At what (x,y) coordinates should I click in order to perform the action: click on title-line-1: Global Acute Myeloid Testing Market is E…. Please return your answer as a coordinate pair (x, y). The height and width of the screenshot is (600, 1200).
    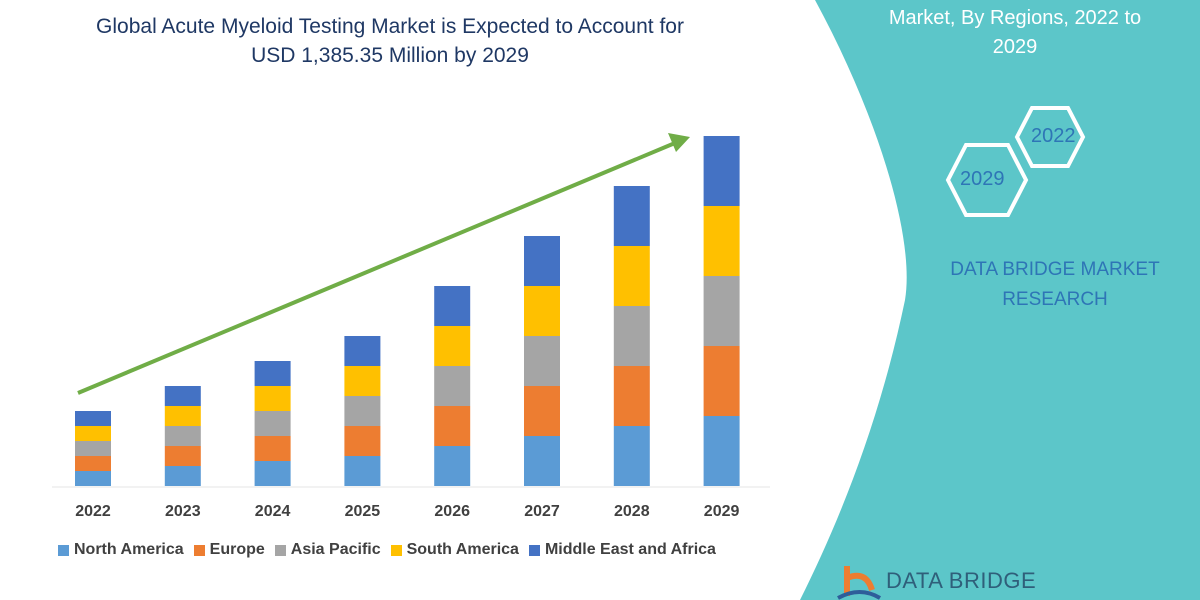
    Looking at the image, I should click on (390, 26).